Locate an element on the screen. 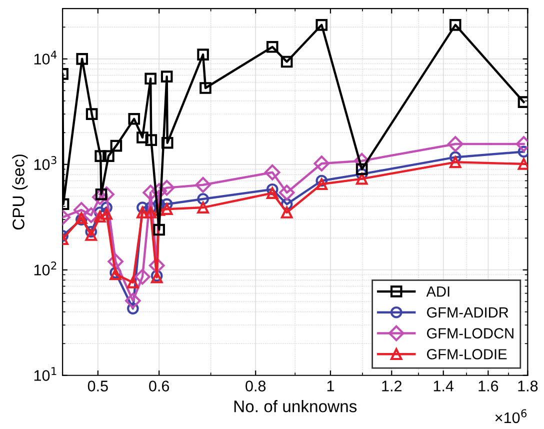 The width and height of the screenshot is (544, 429). x-tick-label: 0.8 is located at coordinates (256, 386).